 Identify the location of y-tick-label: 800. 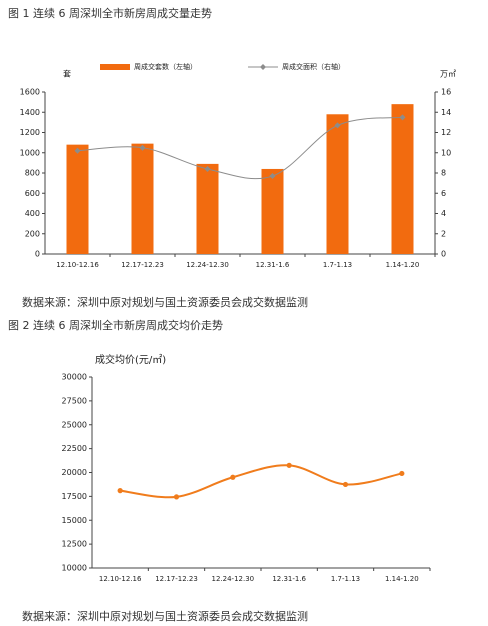
(32, 173).